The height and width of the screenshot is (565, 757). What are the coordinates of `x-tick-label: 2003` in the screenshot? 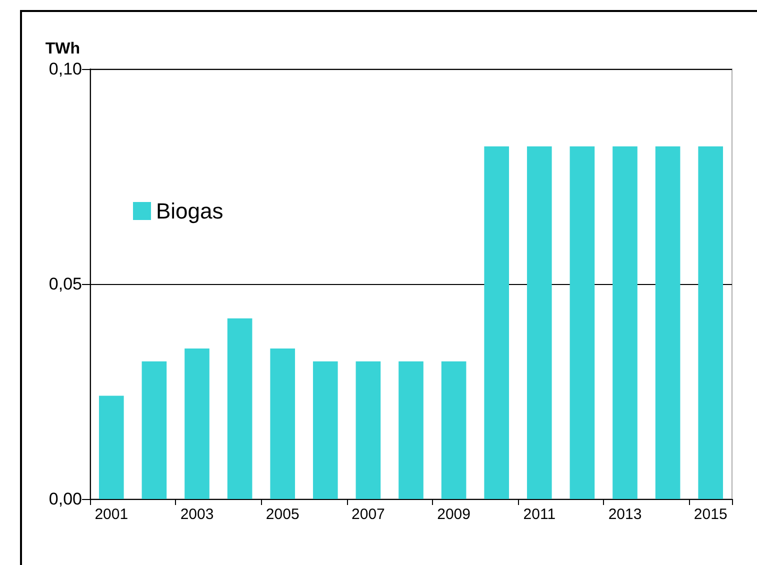 It's located at (197, 514).